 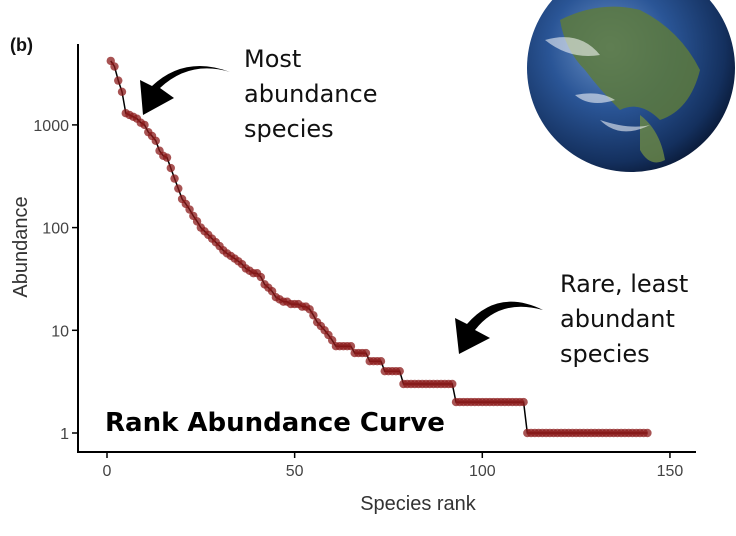 What do you see at coordinates (272, 59) in the screenshot?
I see `annotation-most-line1: Most` at bounding box center [272, 59].